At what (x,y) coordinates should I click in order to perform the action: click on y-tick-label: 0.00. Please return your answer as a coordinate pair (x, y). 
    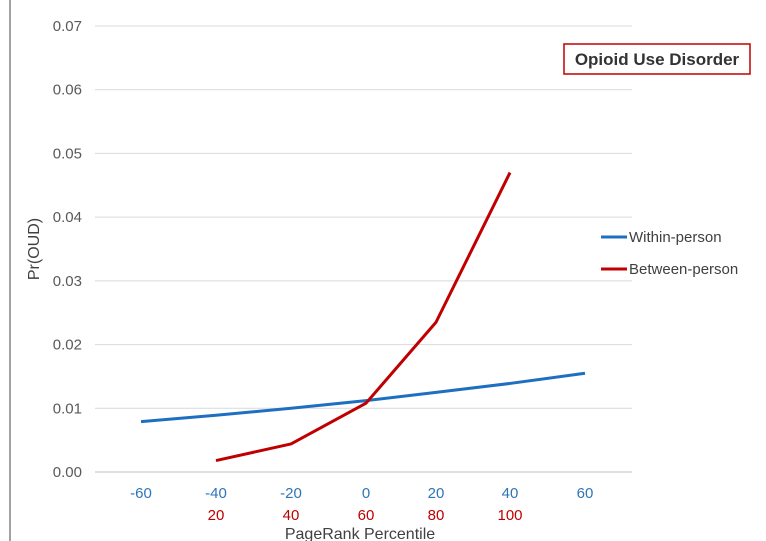
    Looking at the image, I should click on (67, 472).